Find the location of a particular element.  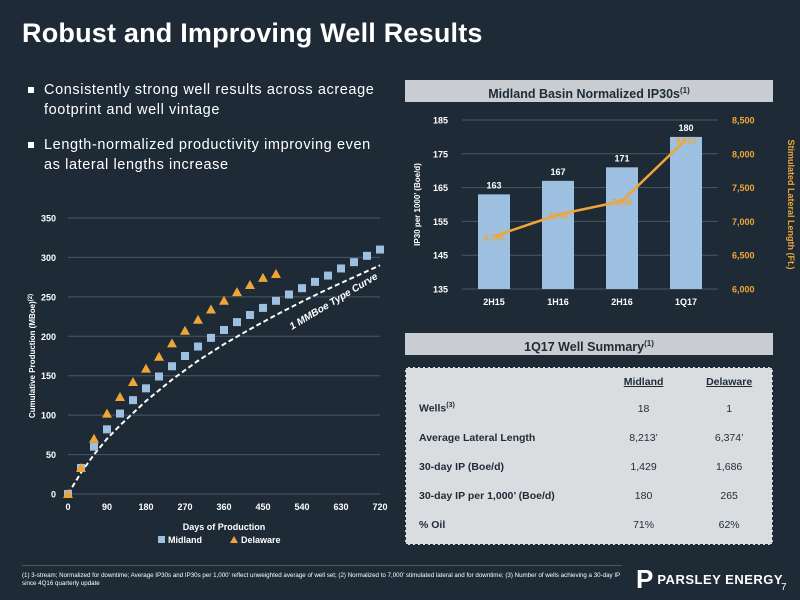

midland-value: 1,429 is located at coordinates (643, 466).